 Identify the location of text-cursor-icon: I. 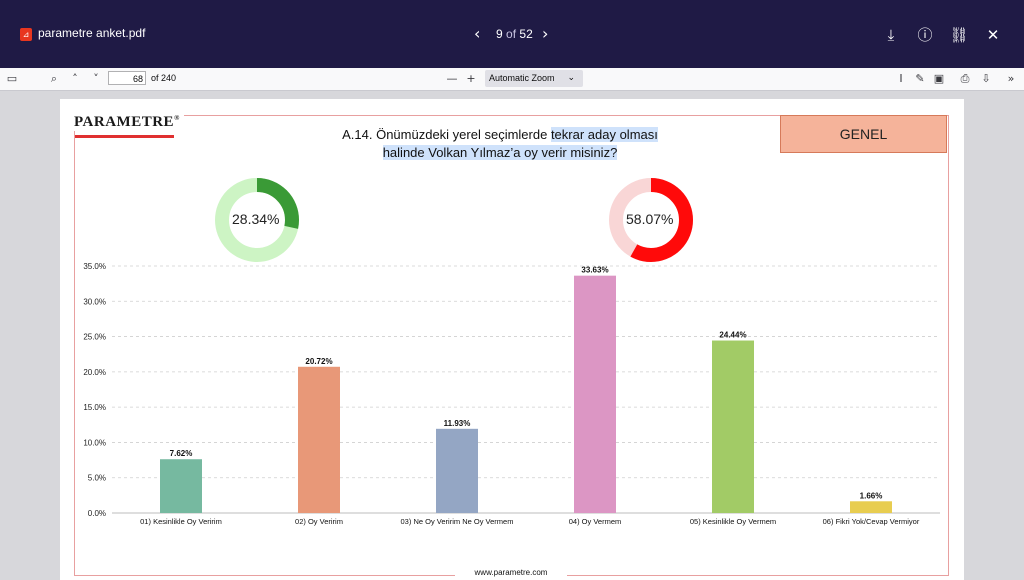
(901, 78).